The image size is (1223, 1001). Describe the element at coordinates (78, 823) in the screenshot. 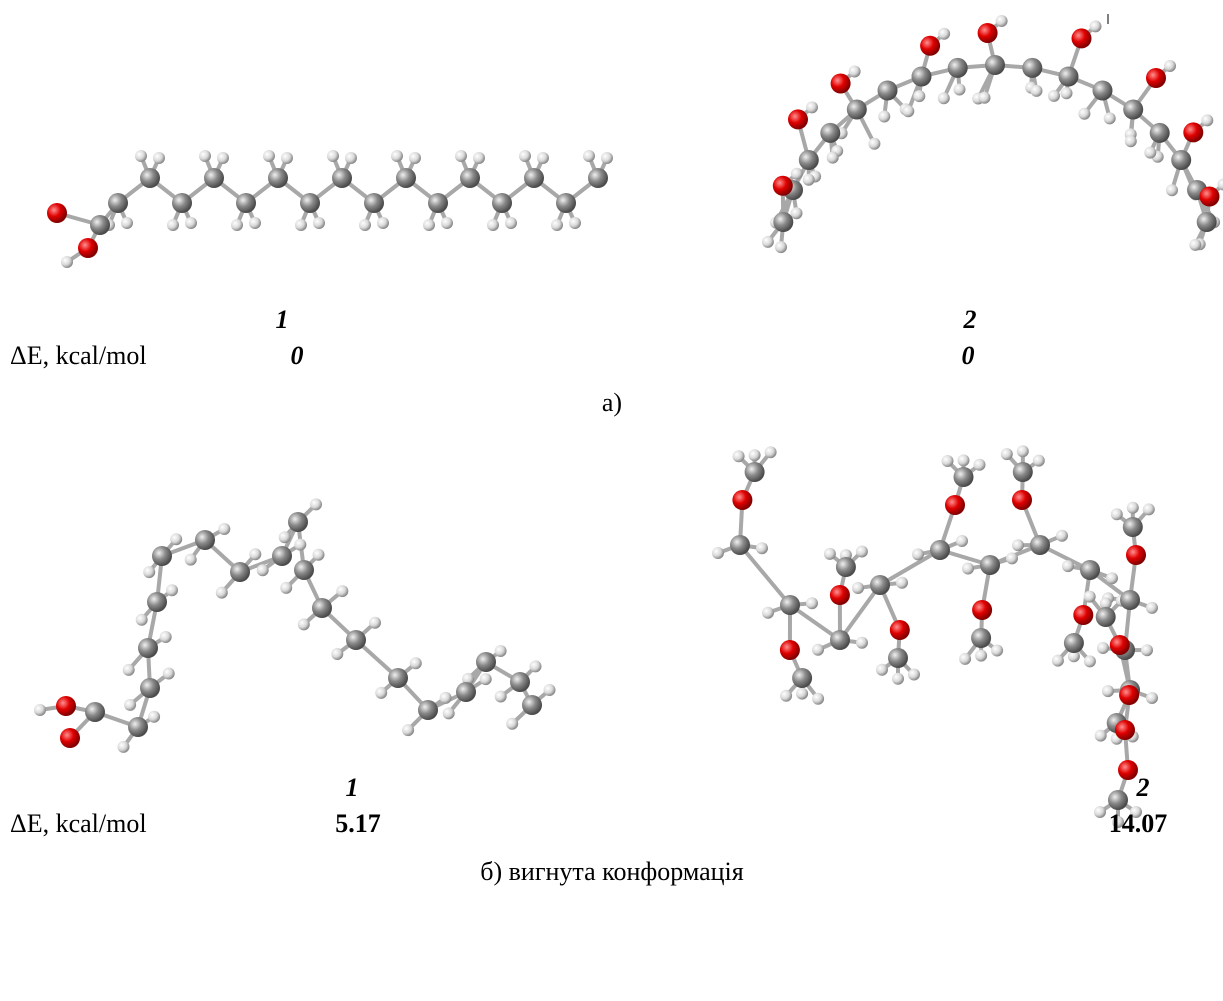

I see `energy-label: ΔE, kcal/mol` at that location.